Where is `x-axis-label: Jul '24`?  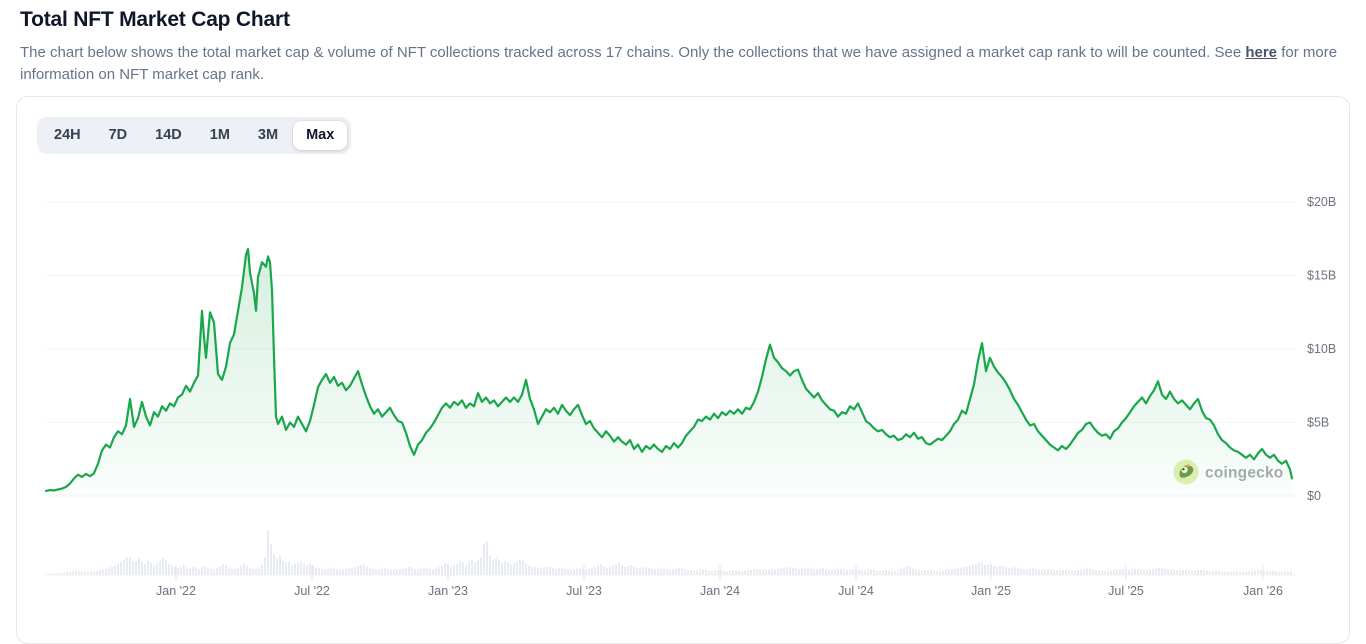 x-axis-label: Jul '24 is located at coordinates (856, 591).